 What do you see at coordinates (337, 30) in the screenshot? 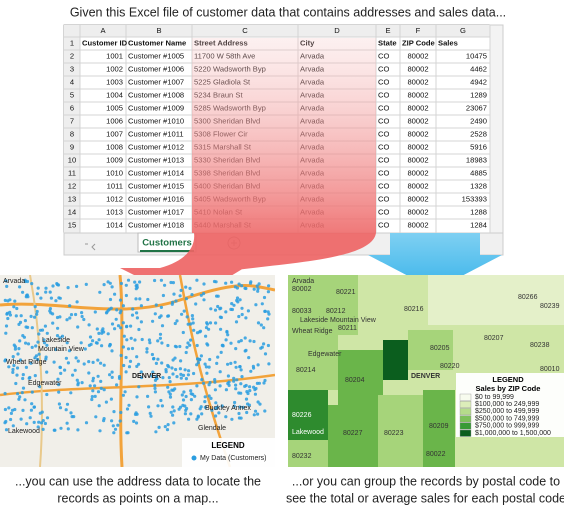
I see `column-letter: D` at bounding box center [337, 30].